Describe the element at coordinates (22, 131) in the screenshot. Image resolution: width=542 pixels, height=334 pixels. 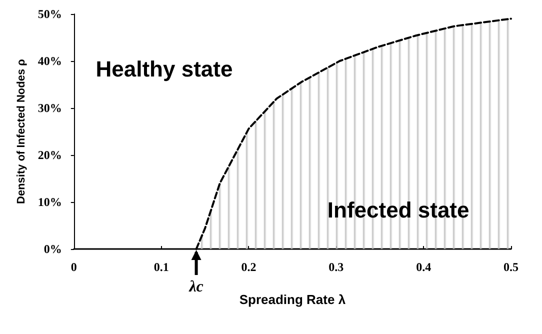
I see `y-axis-title: Density of Infected Nodes ρ` at that location.